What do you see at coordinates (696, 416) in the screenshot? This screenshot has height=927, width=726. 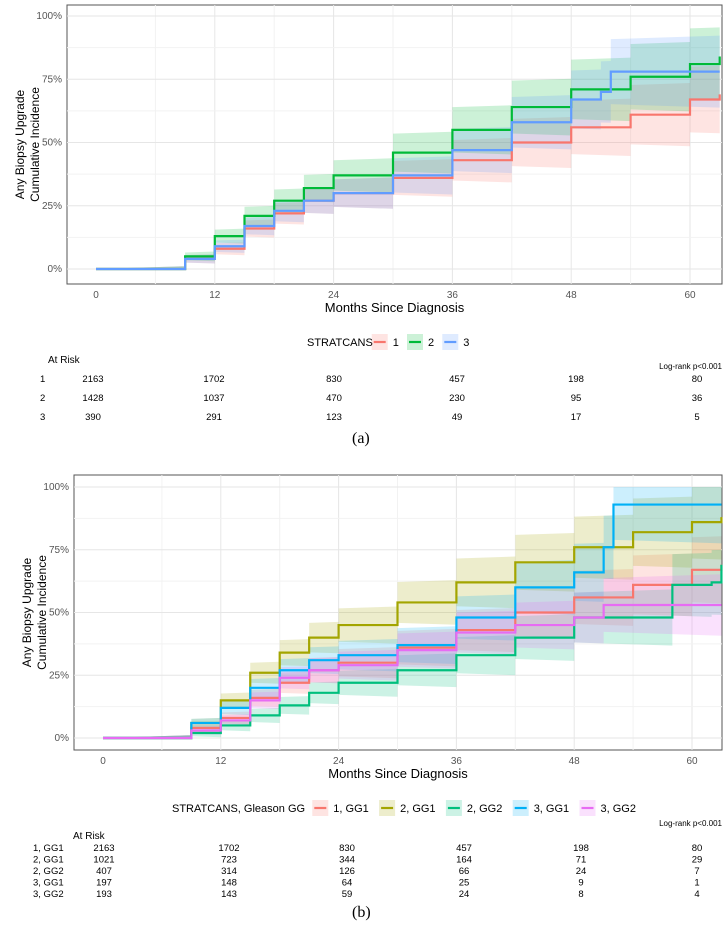 I see `risk-table-cell: 5` at bounding box center [696, 416].